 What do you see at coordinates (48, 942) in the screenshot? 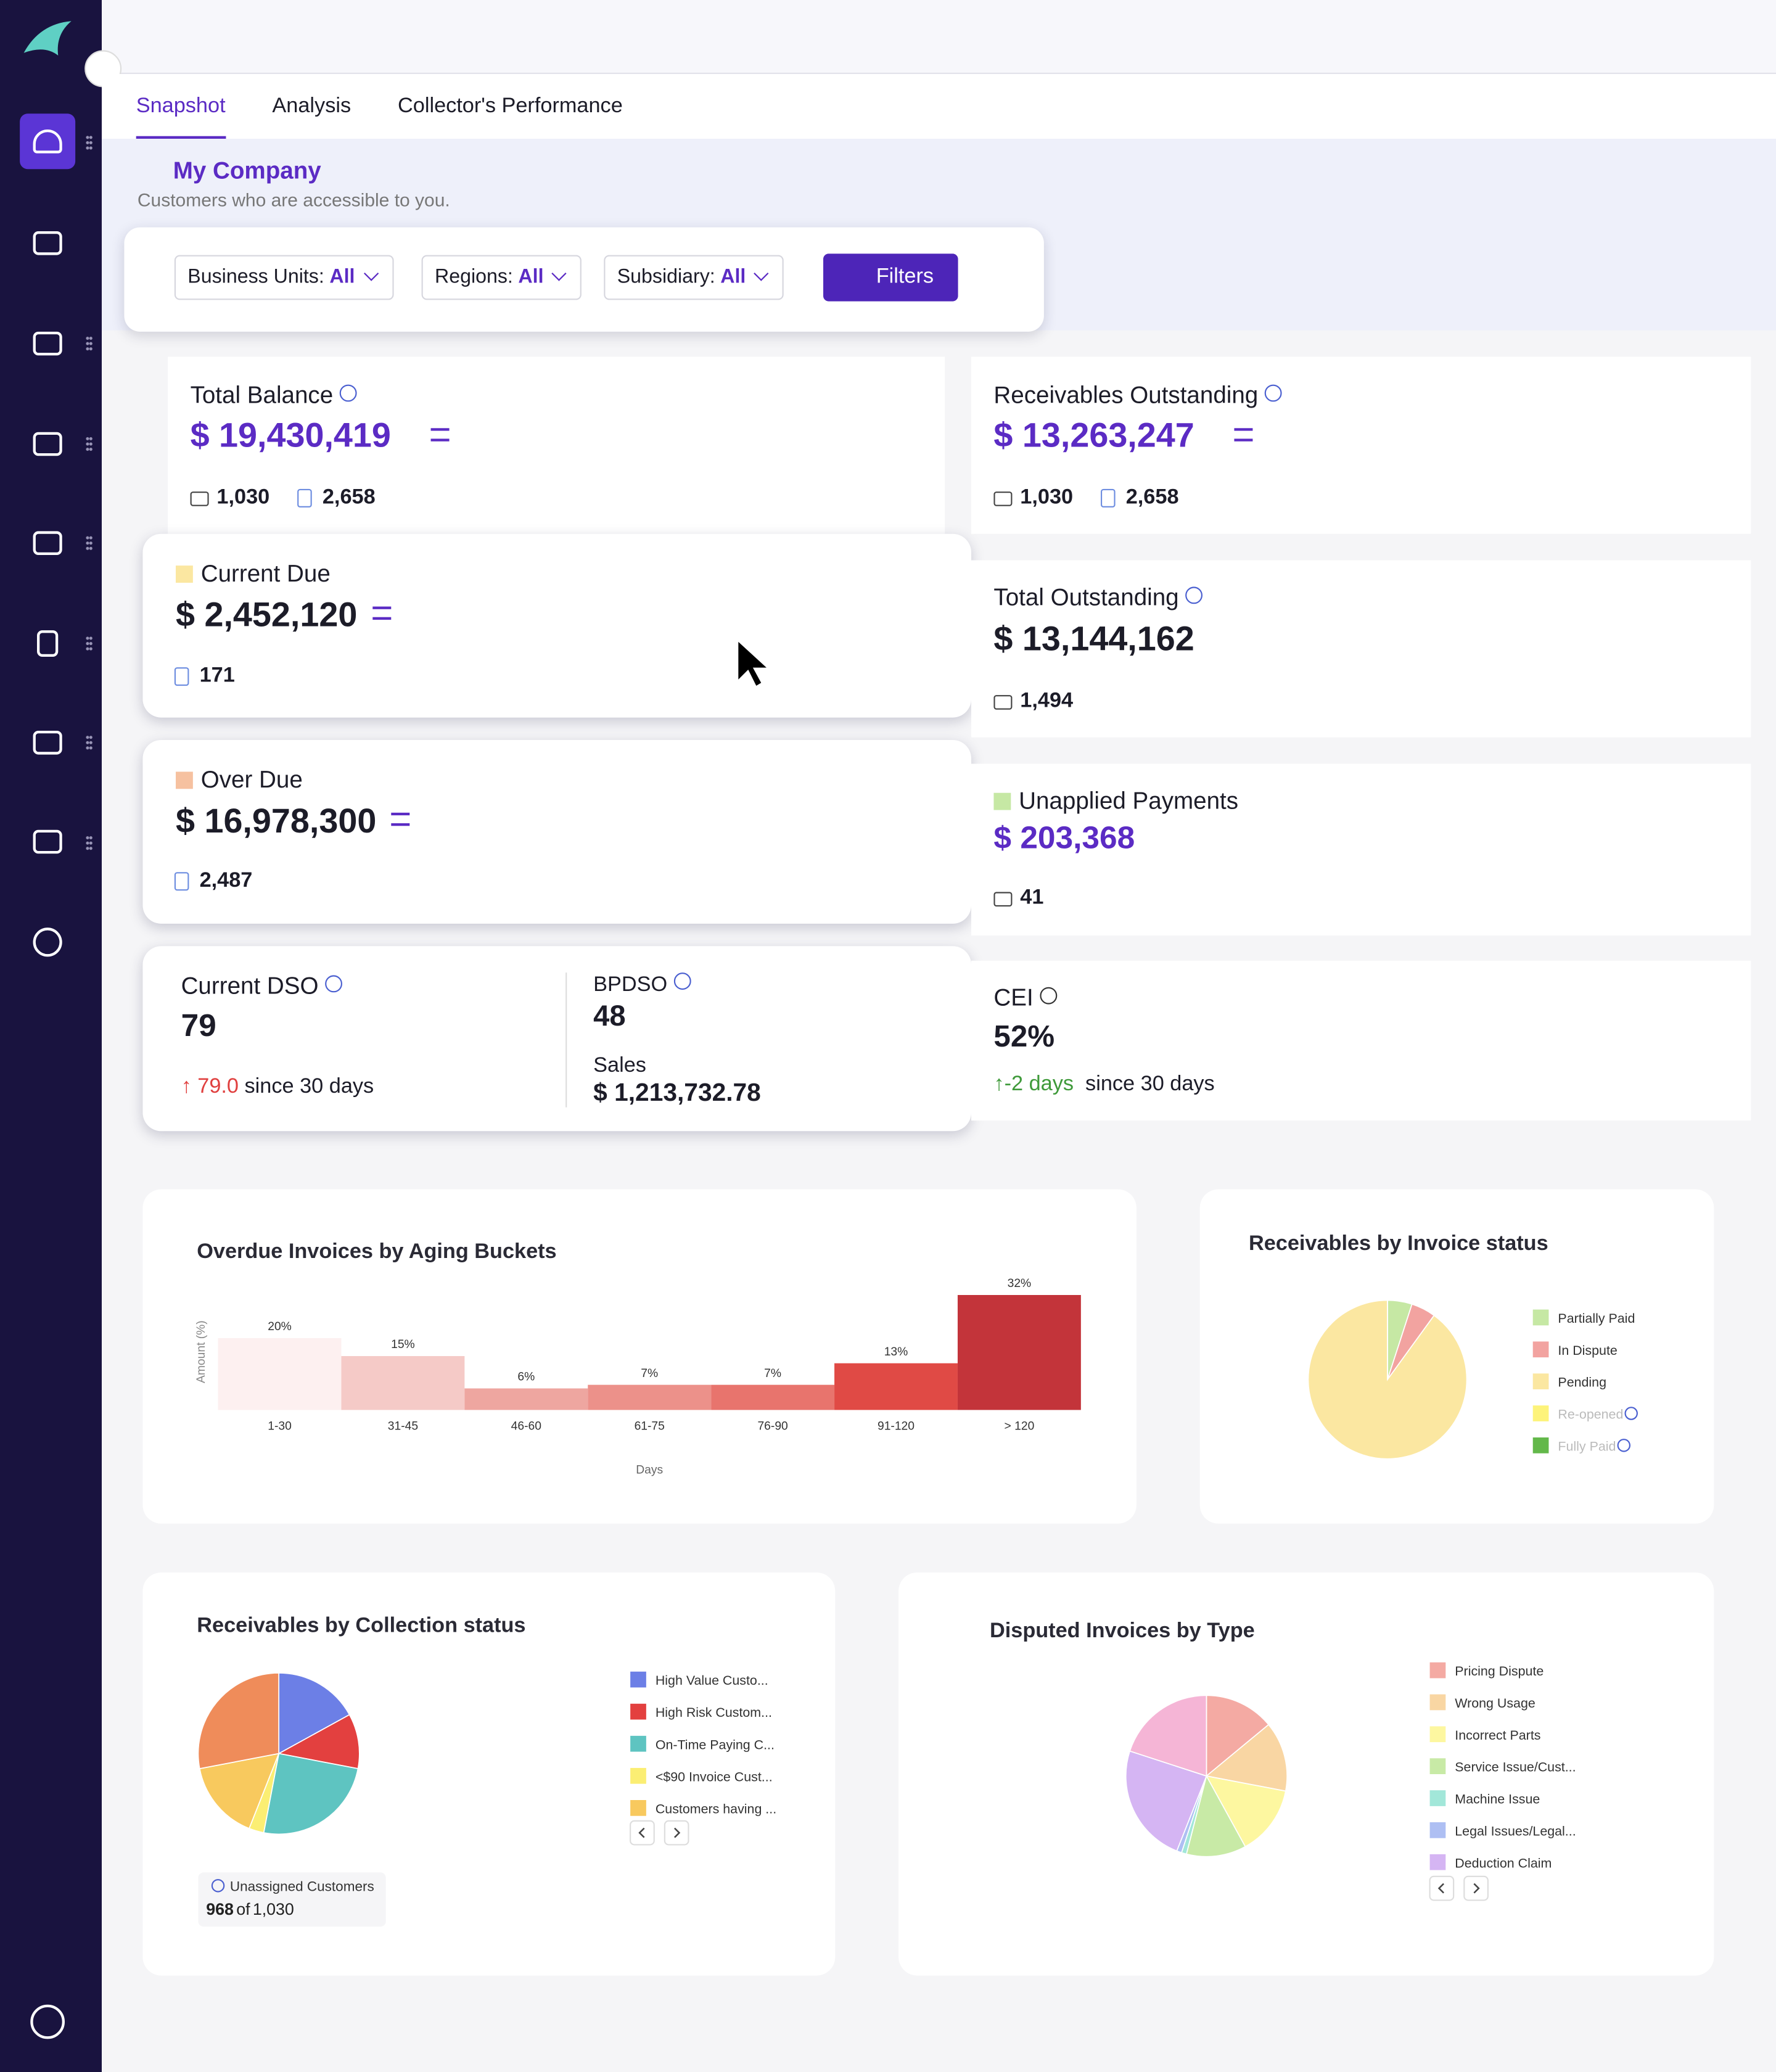
I see `nav-settings` at bounding box center [48, 942].